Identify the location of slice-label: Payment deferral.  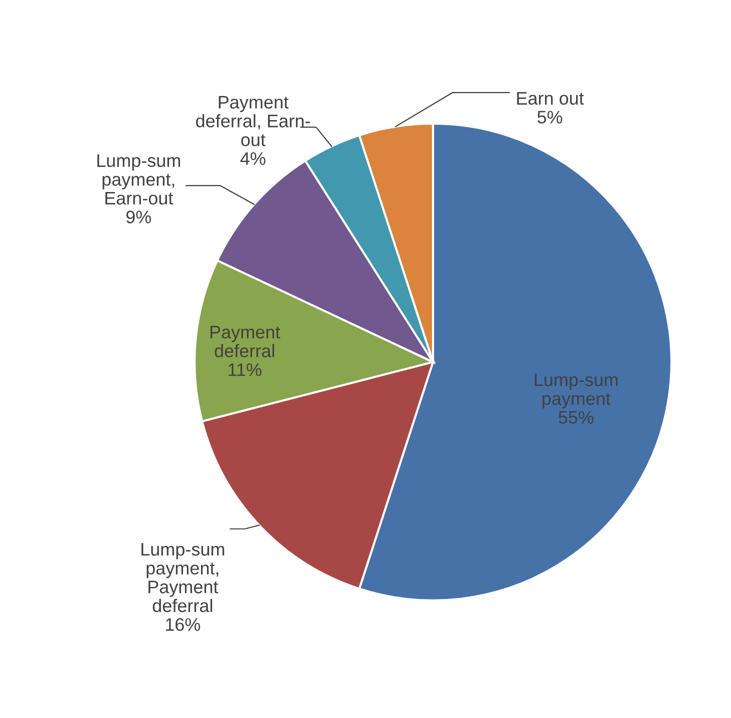
(245, 342).